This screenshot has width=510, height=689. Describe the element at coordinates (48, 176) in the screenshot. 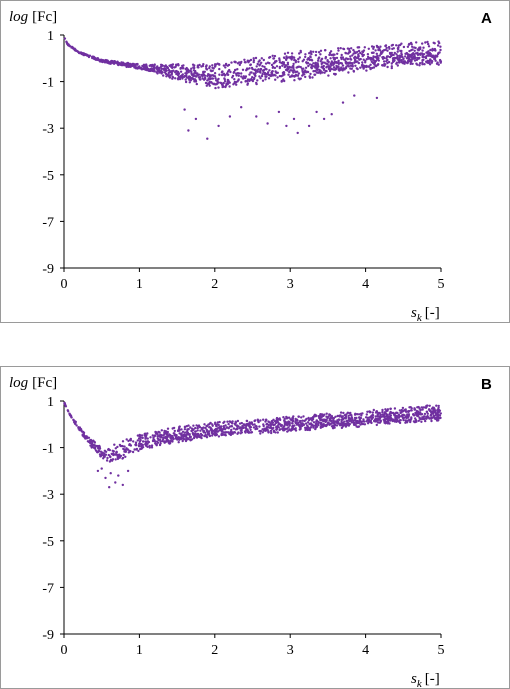

I see `y-tick-label: -5` at that location.